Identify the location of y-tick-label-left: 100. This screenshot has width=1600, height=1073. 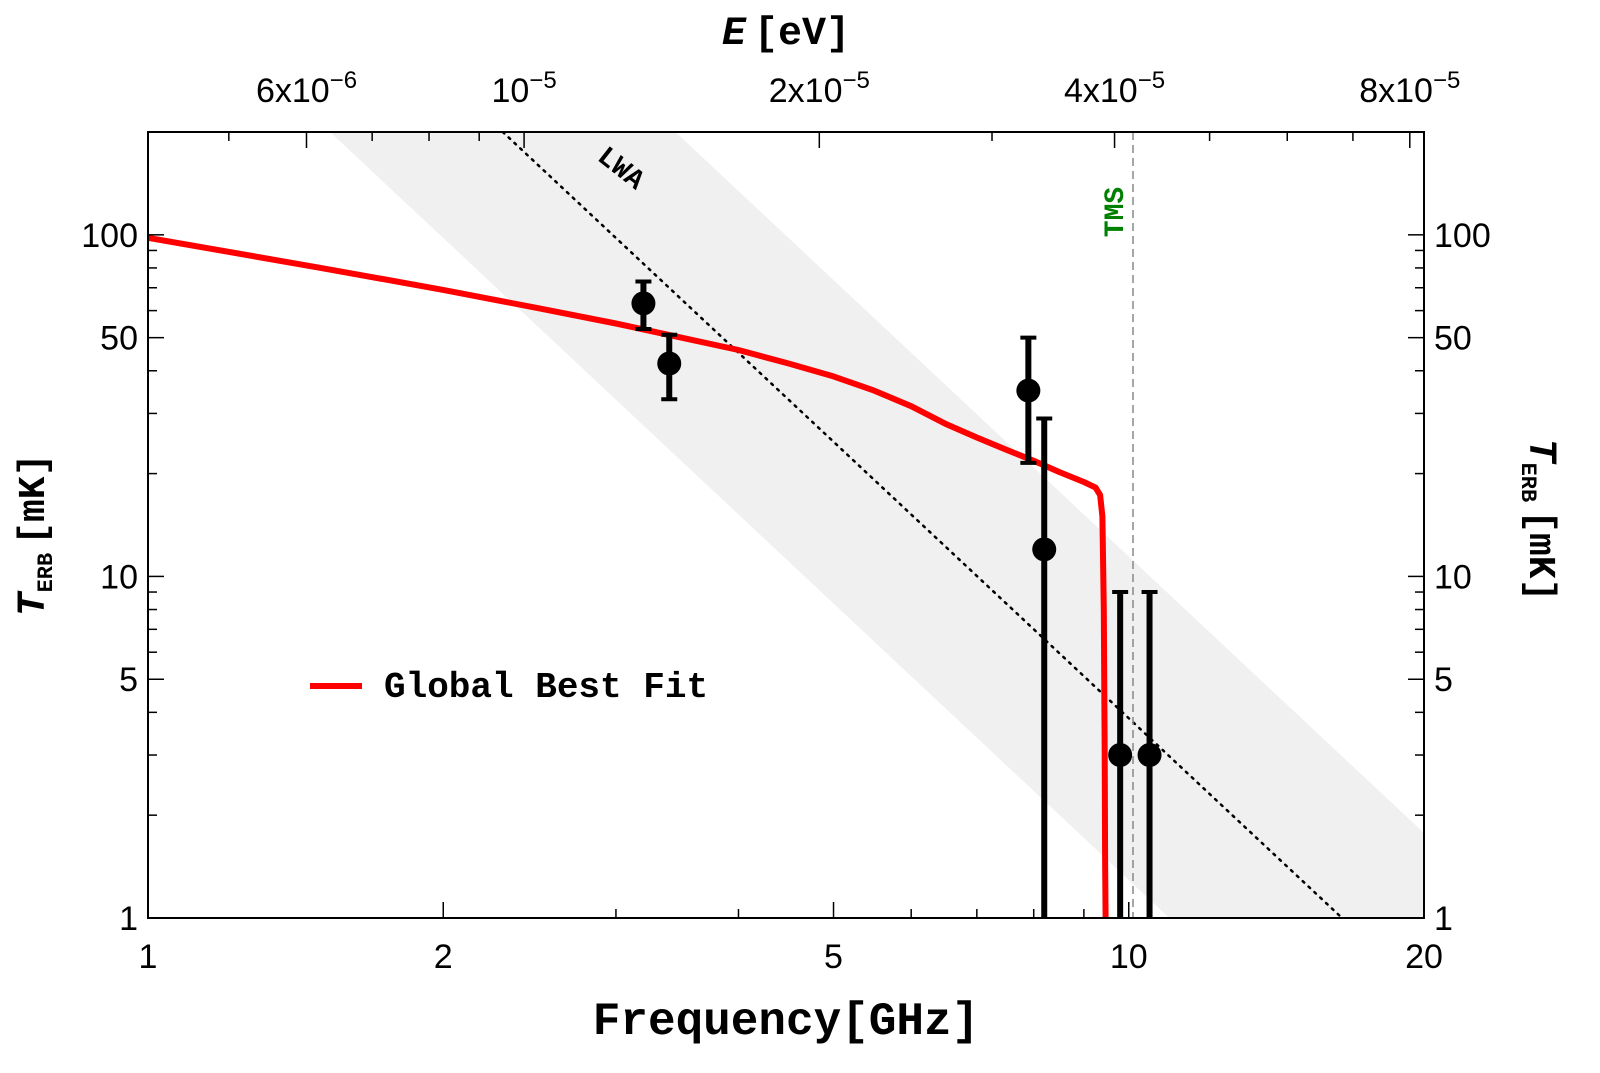
(109, 236).